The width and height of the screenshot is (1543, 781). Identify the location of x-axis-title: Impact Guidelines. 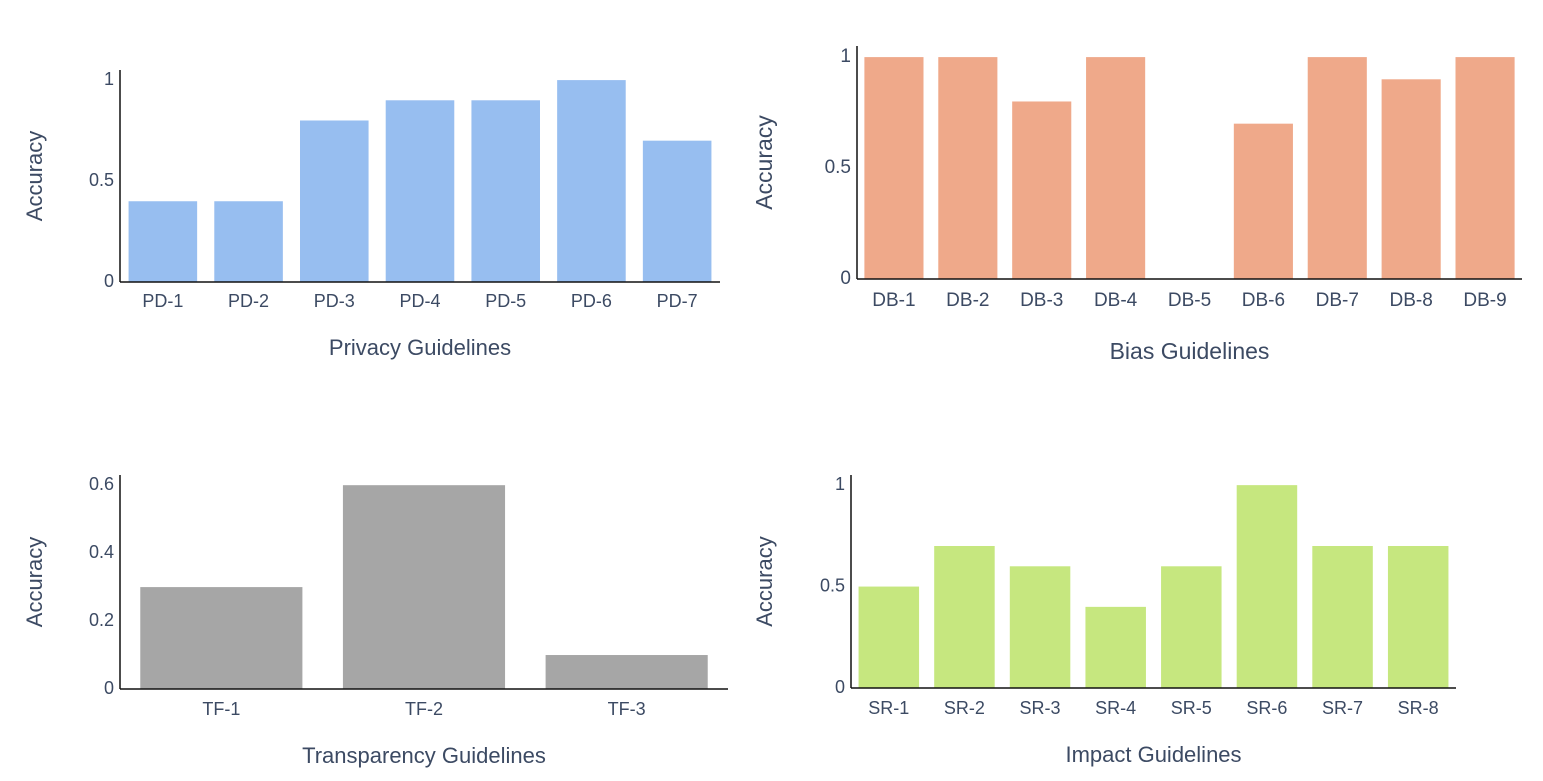
(1153, 754).